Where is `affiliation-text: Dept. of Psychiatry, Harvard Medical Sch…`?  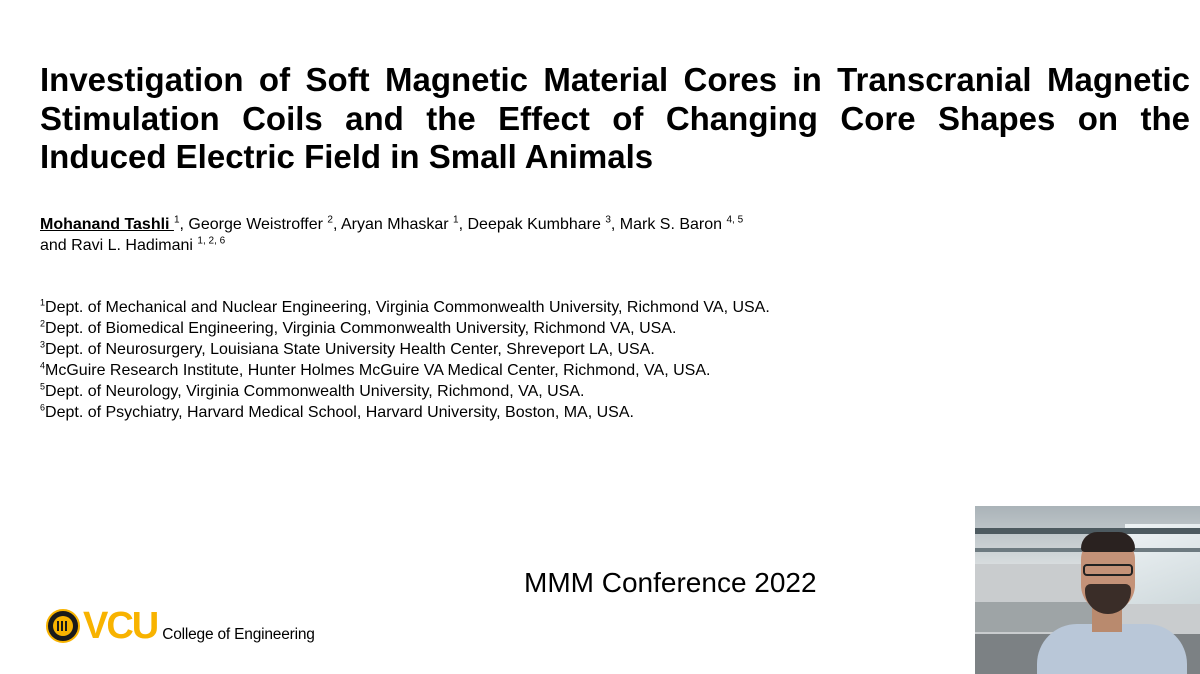
affiliation-text: Dept. of Psychiatry, Harvard Medical Sch… is located at coordinates (339, 412).